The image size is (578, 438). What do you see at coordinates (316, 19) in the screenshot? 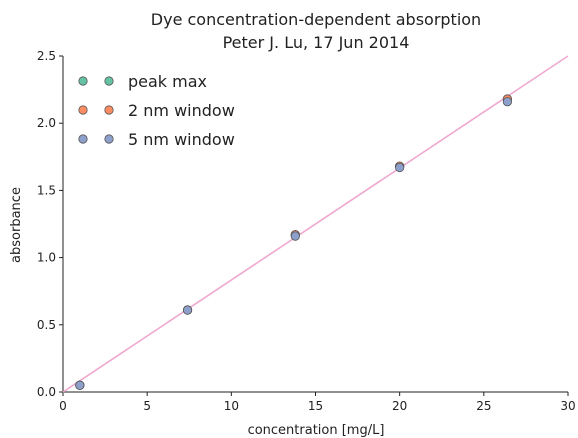
I see `chart-title: Dye concentration-dependent absorption` at bounding box center [316, 19].